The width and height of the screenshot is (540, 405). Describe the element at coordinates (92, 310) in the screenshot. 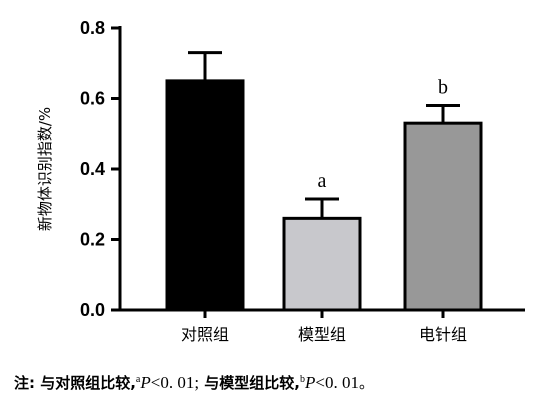

I see `y-tick-label: 0.0` at that location.